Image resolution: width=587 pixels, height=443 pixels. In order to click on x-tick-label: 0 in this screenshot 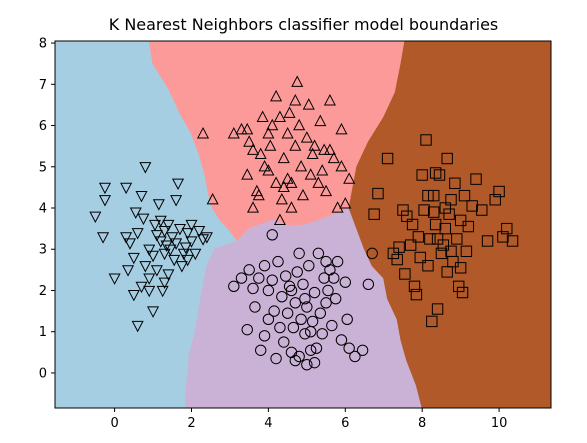, I will do `click(114, 423)`.